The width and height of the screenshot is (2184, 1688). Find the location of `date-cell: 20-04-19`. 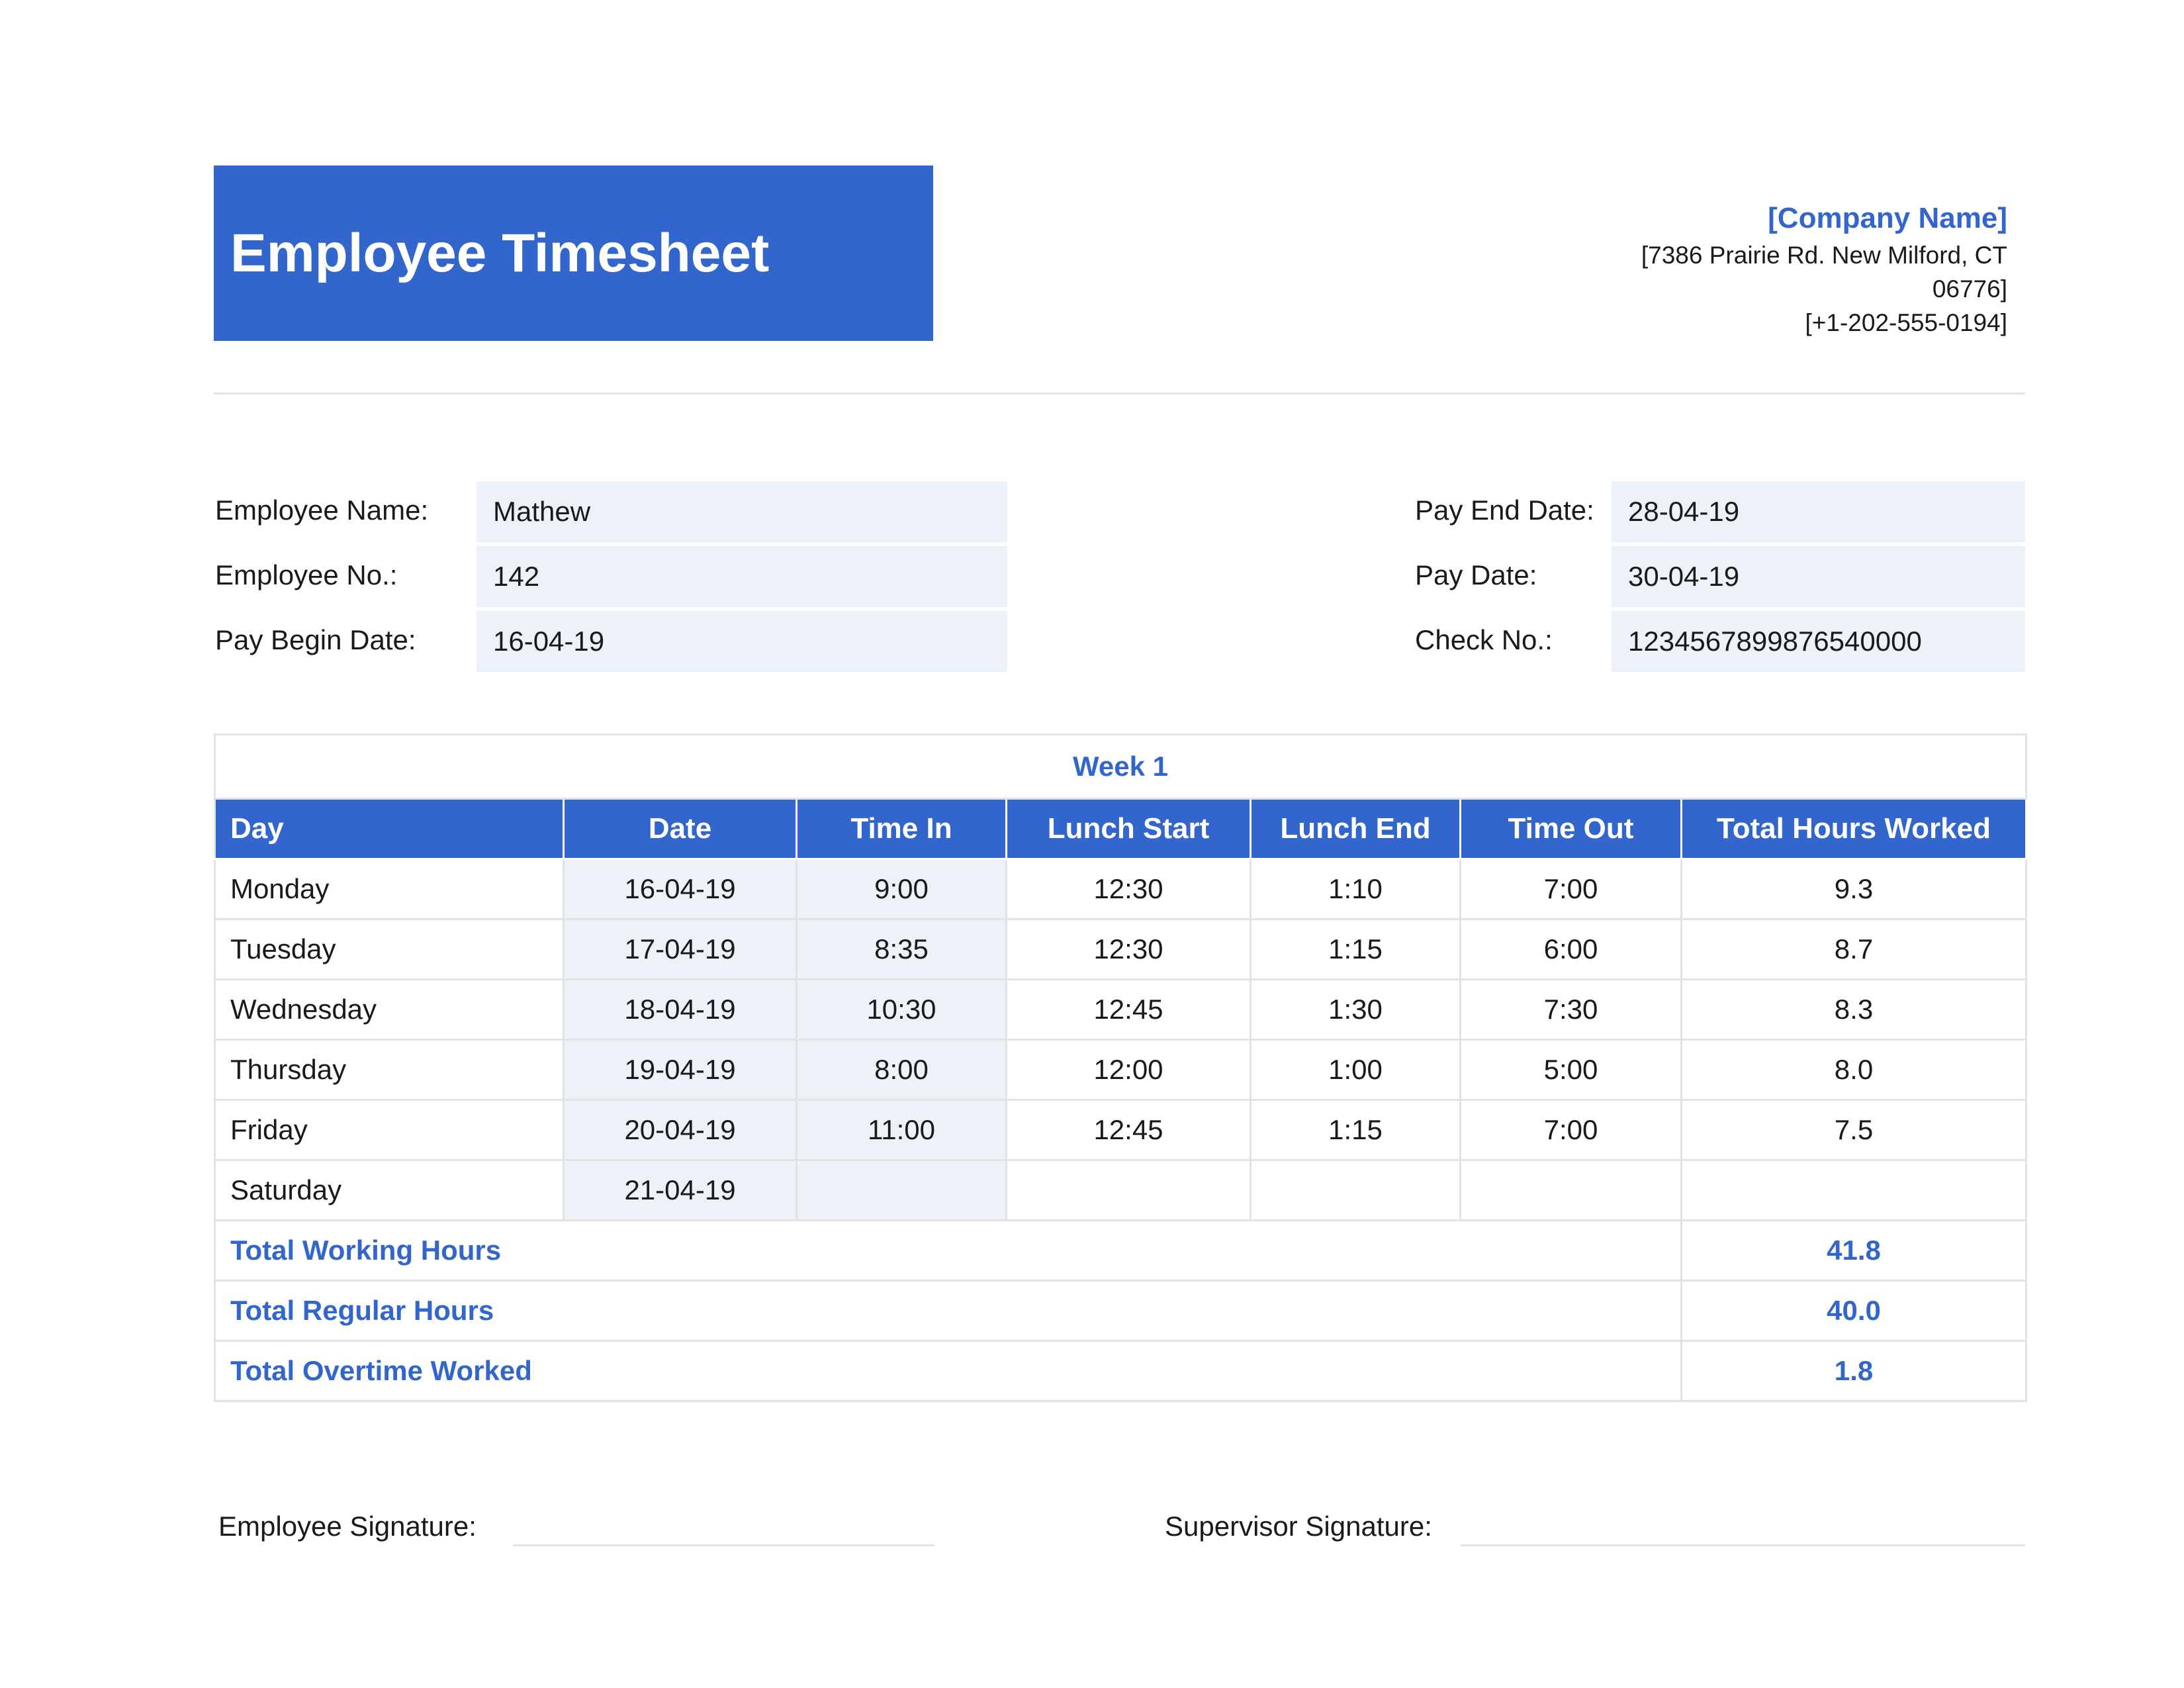

date-cell: 20-04-19 is located at coordinates (680, 1130).